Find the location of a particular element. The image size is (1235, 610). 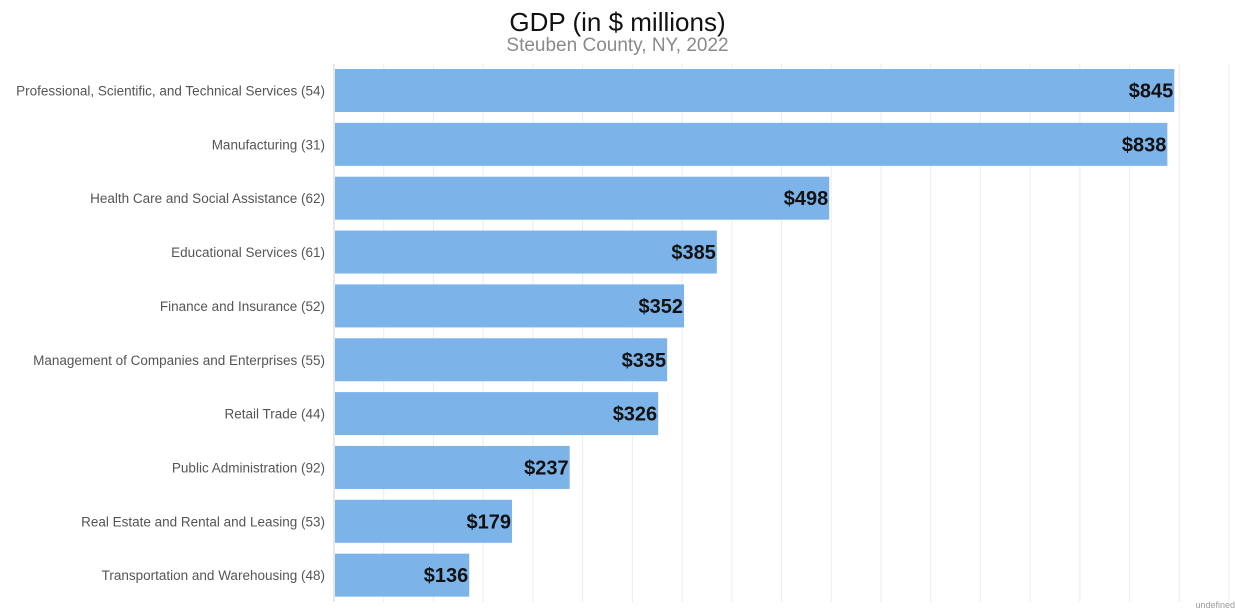

data-label: $838 is located at coordinates (1144, 145).